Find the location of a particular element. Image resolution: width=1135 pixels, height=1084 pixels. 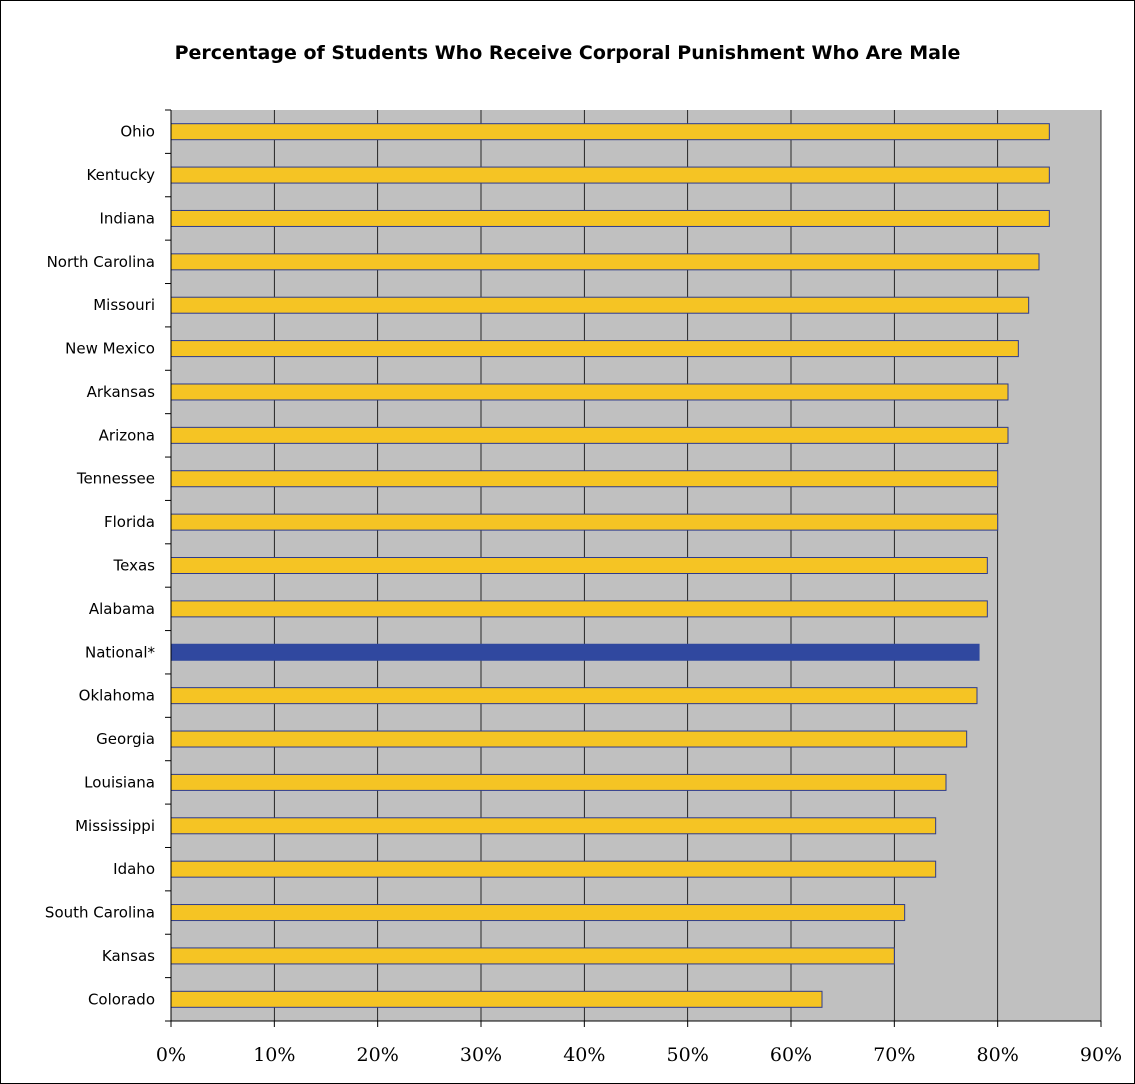

category-label: Arkansas is located at coordinates (121, 392).